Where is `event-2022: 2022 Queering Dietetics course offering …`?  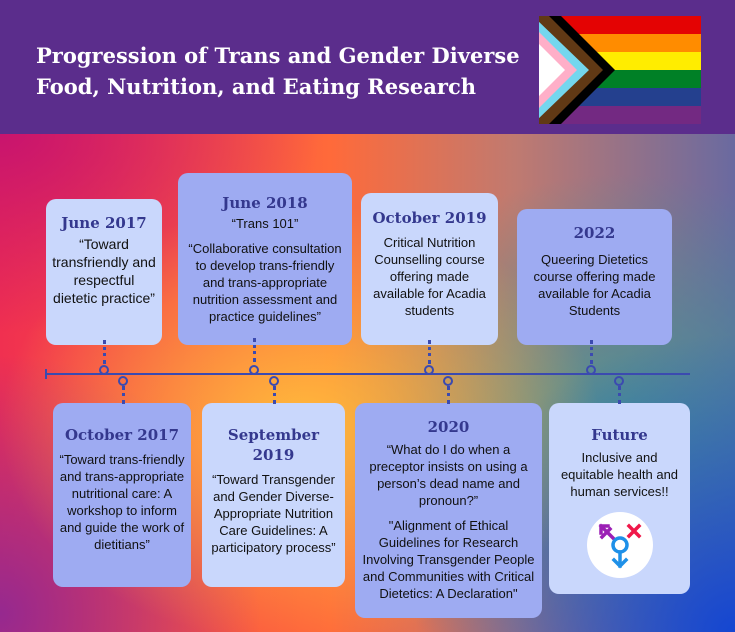 event-2022: 2022 Queering Dietetics course offering … is located at coordinates (594, 277).